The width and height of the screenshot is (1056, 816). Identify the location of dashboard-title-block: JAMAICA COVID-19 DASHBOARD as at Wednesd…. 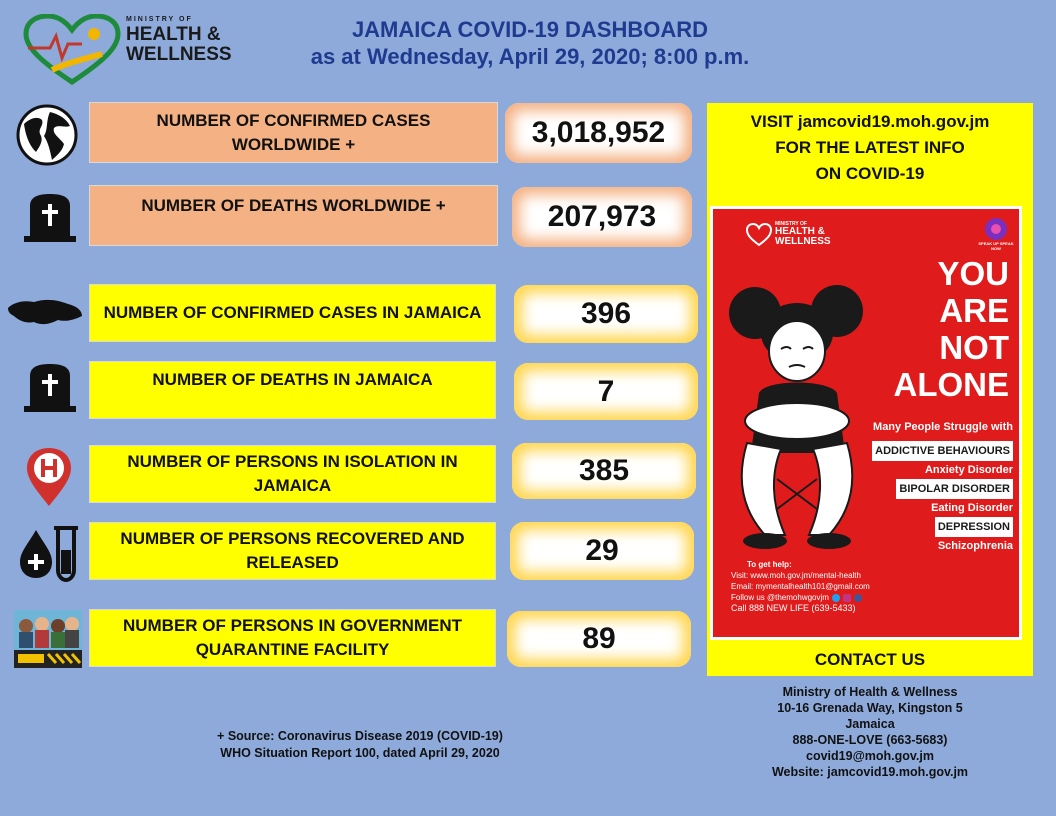
(530, 43).